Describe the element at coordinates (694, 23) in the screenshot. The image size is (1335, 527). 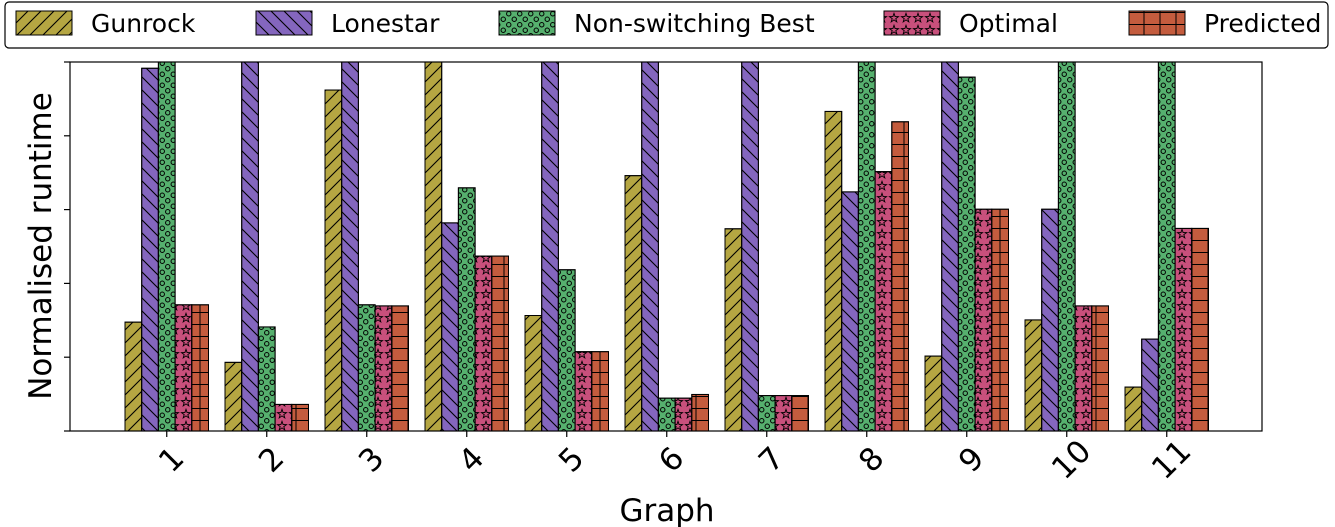
I see `legend-label-non-switching-best: Non-switching Best` at that location.